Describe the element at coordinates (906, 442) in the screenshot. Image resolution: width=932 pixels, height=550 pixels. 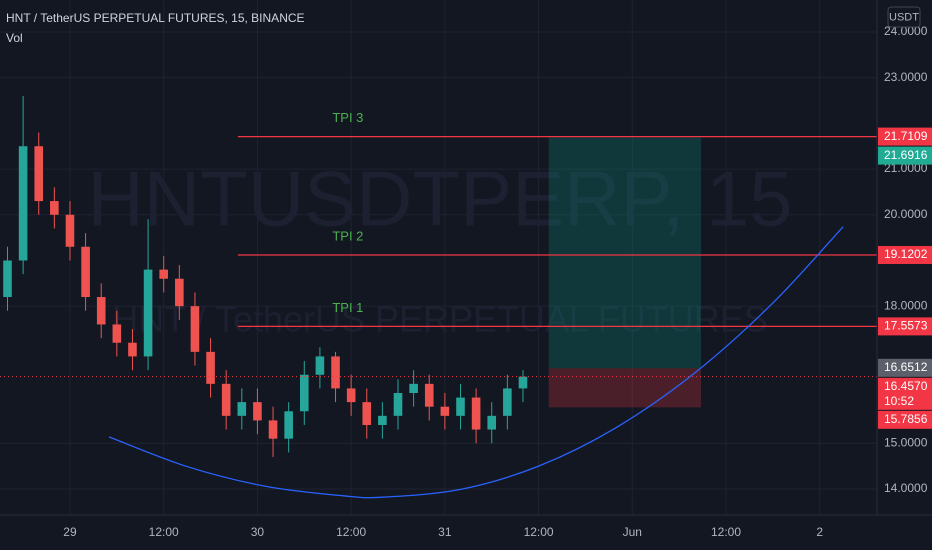
I see `y-tick-label: 15.0000` at that location.